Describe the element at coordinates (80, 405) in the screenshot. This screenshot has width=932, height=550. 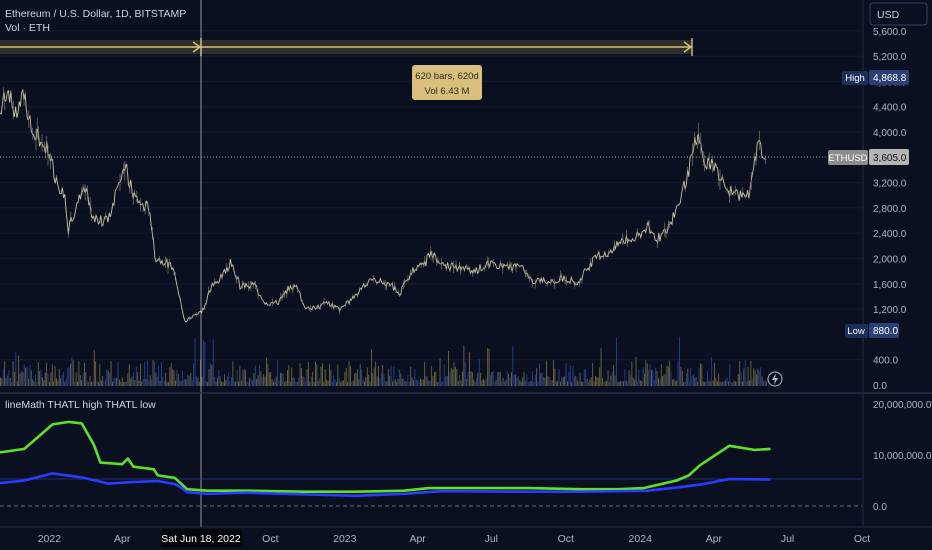
I see `indicator-title: lineMath THATL high THATL low` at that location.